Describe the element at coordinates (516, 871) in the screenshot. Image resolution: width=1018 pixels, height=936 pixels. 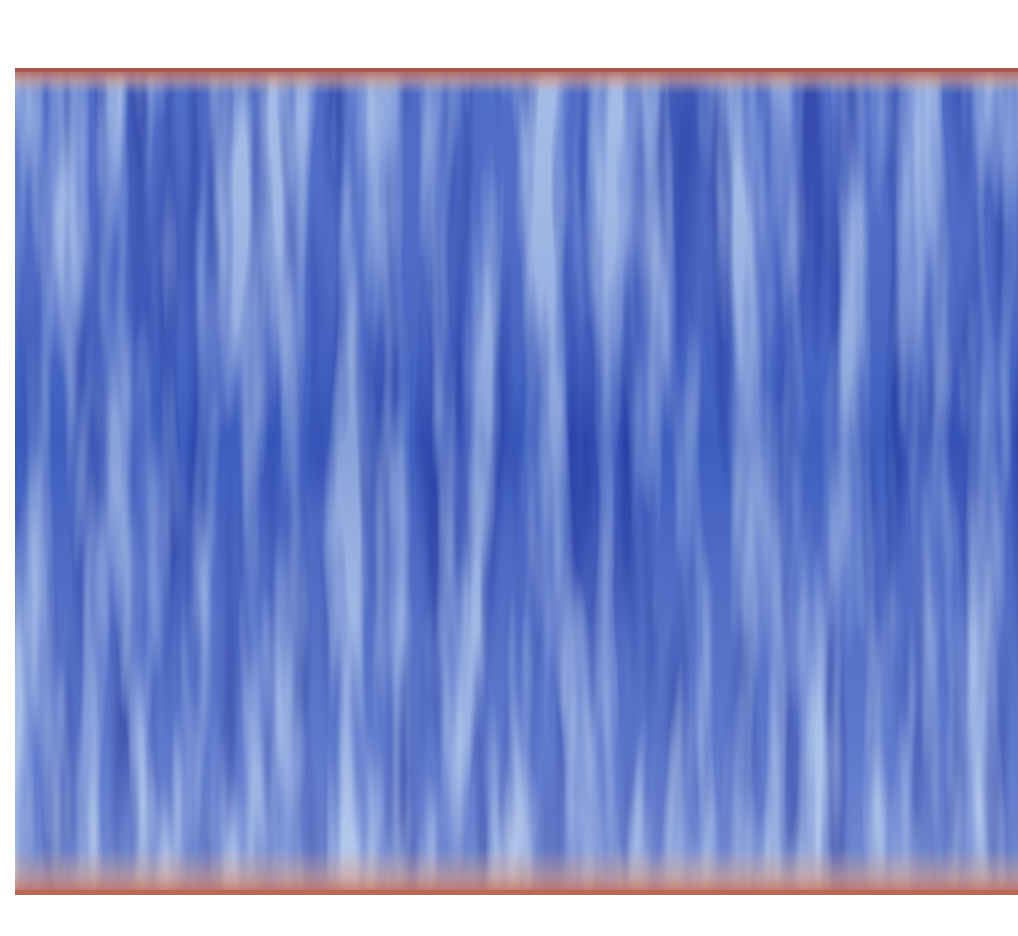
I see `bottom-wall-band` at that location.